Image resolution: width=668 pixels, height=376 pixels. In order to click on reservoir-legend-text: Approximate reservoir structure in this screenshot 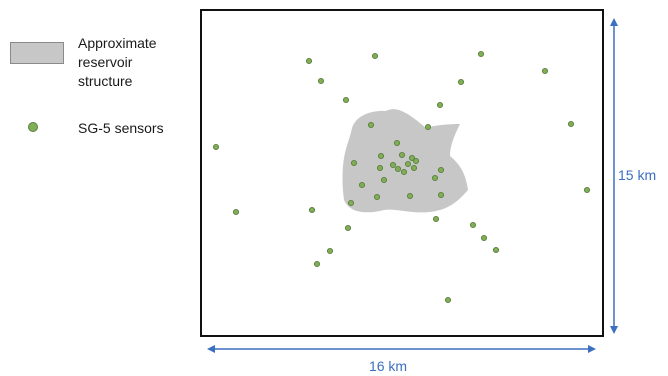, I will do `click(117, 62)`.